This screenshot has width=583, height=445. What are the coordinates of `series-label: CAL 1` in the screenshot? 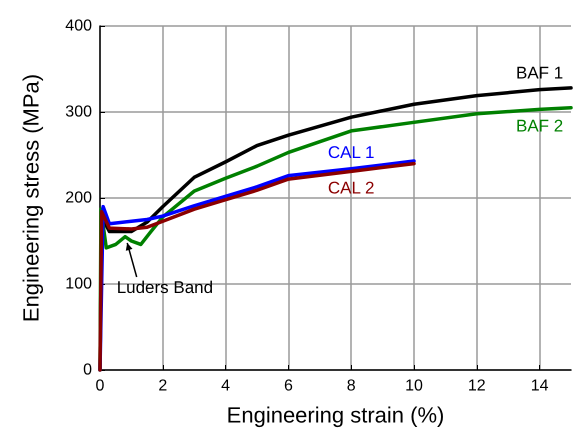 It's located at (351, 152).